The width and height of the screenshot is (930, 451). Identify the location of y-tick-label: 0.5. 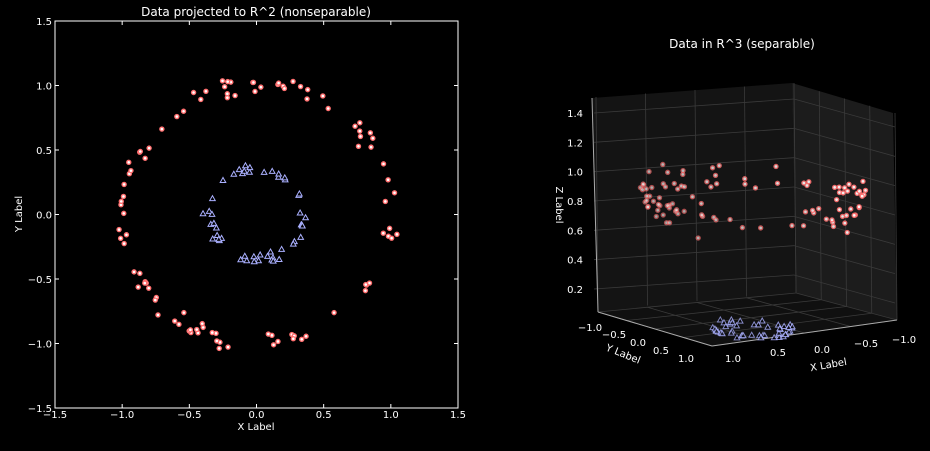
(44, 151).